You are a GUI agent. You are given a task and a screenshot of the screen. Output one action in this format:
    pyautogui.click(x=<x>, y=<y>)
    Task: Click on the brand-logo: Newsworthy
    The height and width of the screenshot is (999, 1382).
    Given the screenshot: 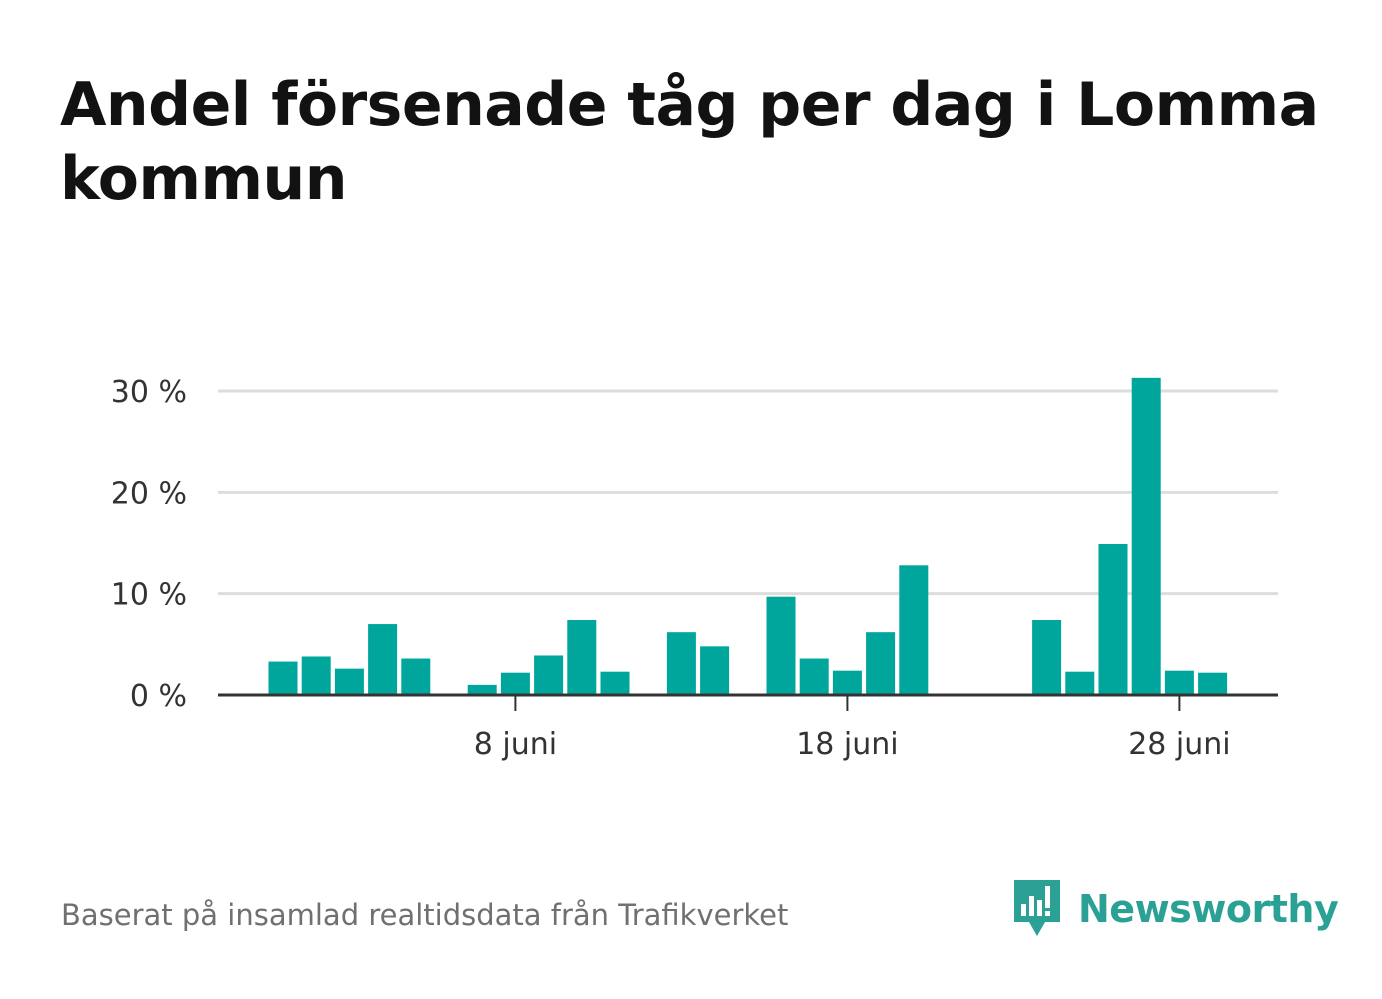 What is the action you would take?
    pyautogui.click(x=1175, y=909)
    